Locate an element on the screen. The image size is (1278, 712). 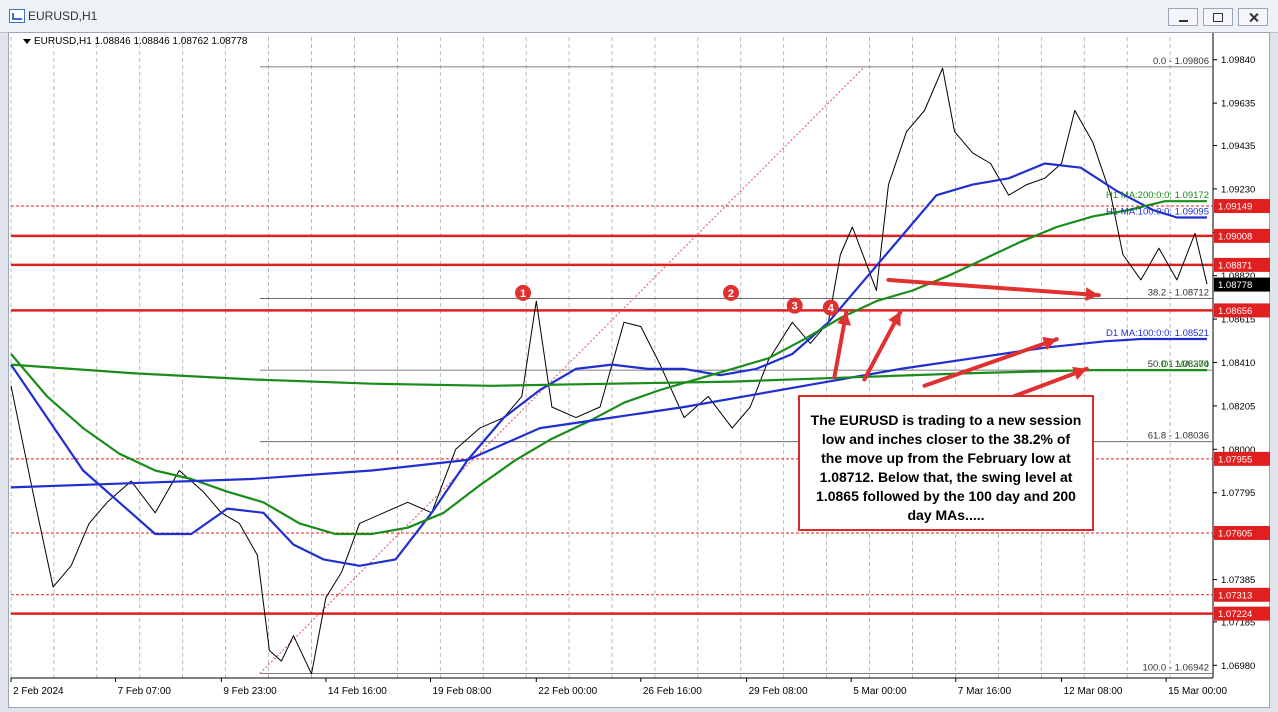
x-tick-label: 7 Feb 07:00 is located at coordinates (145, 691).